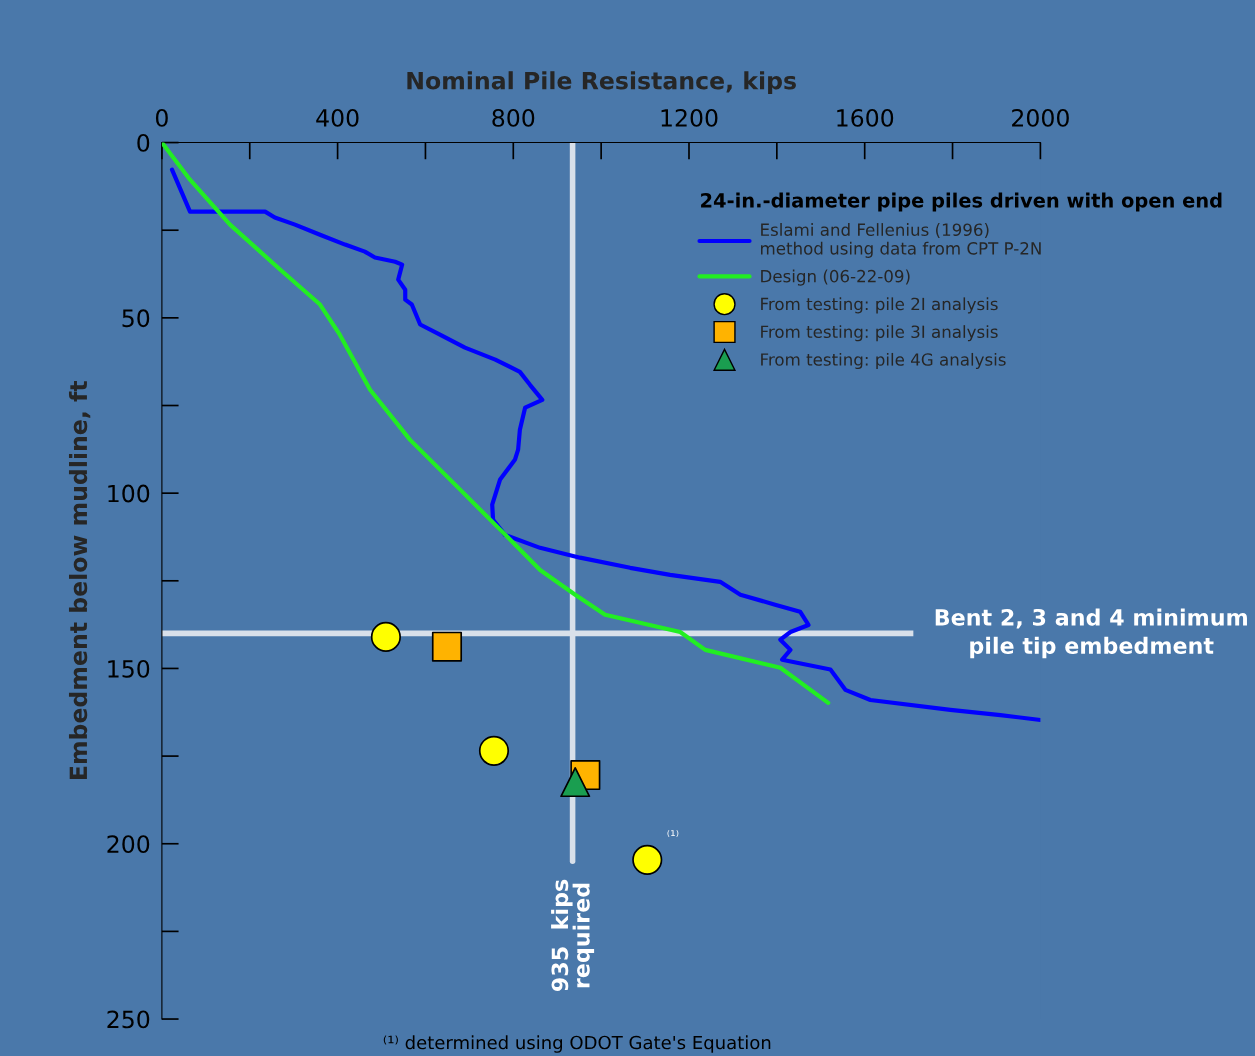 Image resolution: width=1255 pixels, height=1056 pixels. What do you see at coordinates (673, 833) in the screenshot?
I see `annotation: ⁽¹⁾` at bounding box center [673, 833].